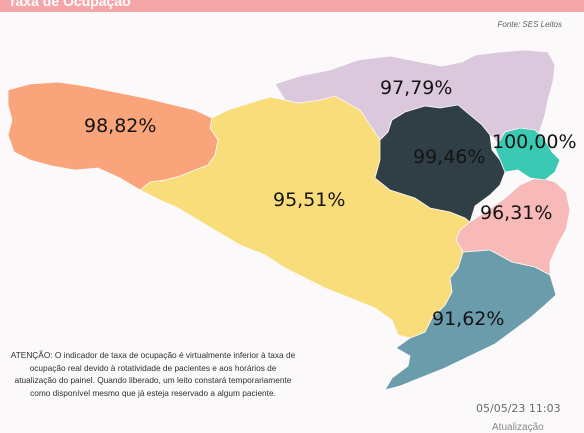 The width and height of the screenshot is (584, 433). What do you see at coordinates (534, 142) in the screenshot?
I see `label-foz-itajai: 100,00%` at bounding box center [534, 142].